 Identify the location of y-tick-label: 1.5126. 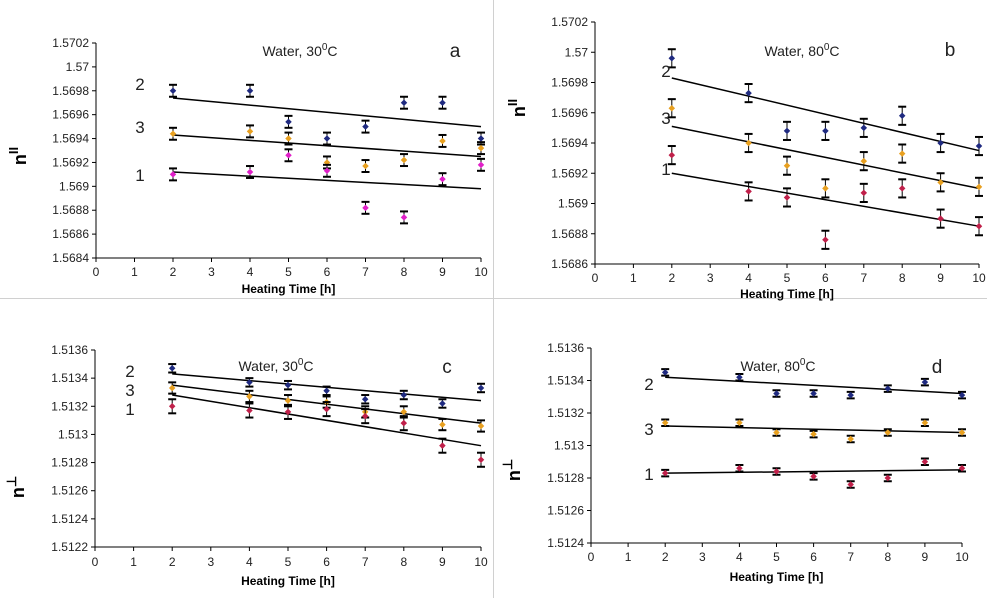
(565, 511).